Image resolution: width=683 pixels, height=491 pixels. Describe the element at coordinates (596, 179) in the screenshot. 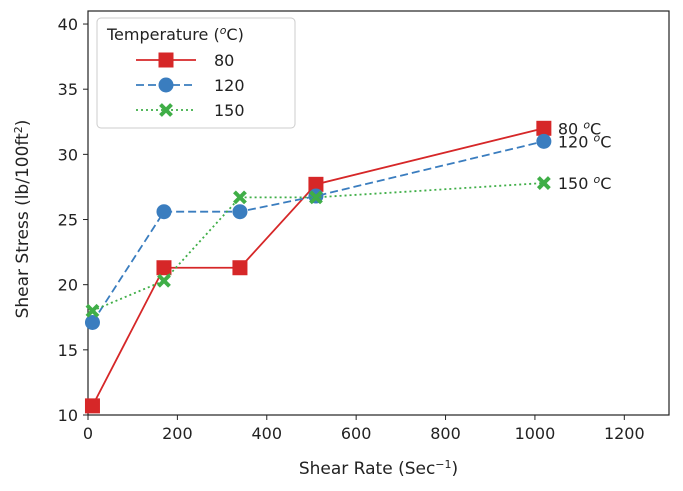

I see `series-150-end-label-degree: o` at that location.